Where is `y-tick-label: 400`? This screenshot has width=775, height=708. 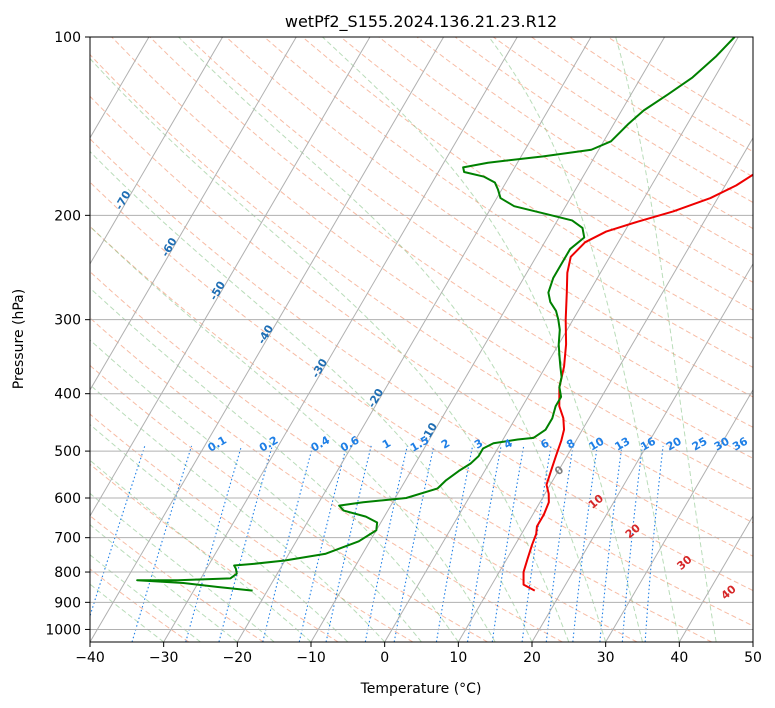
y-tick-label: 400 is located at coordinates (67, 395).